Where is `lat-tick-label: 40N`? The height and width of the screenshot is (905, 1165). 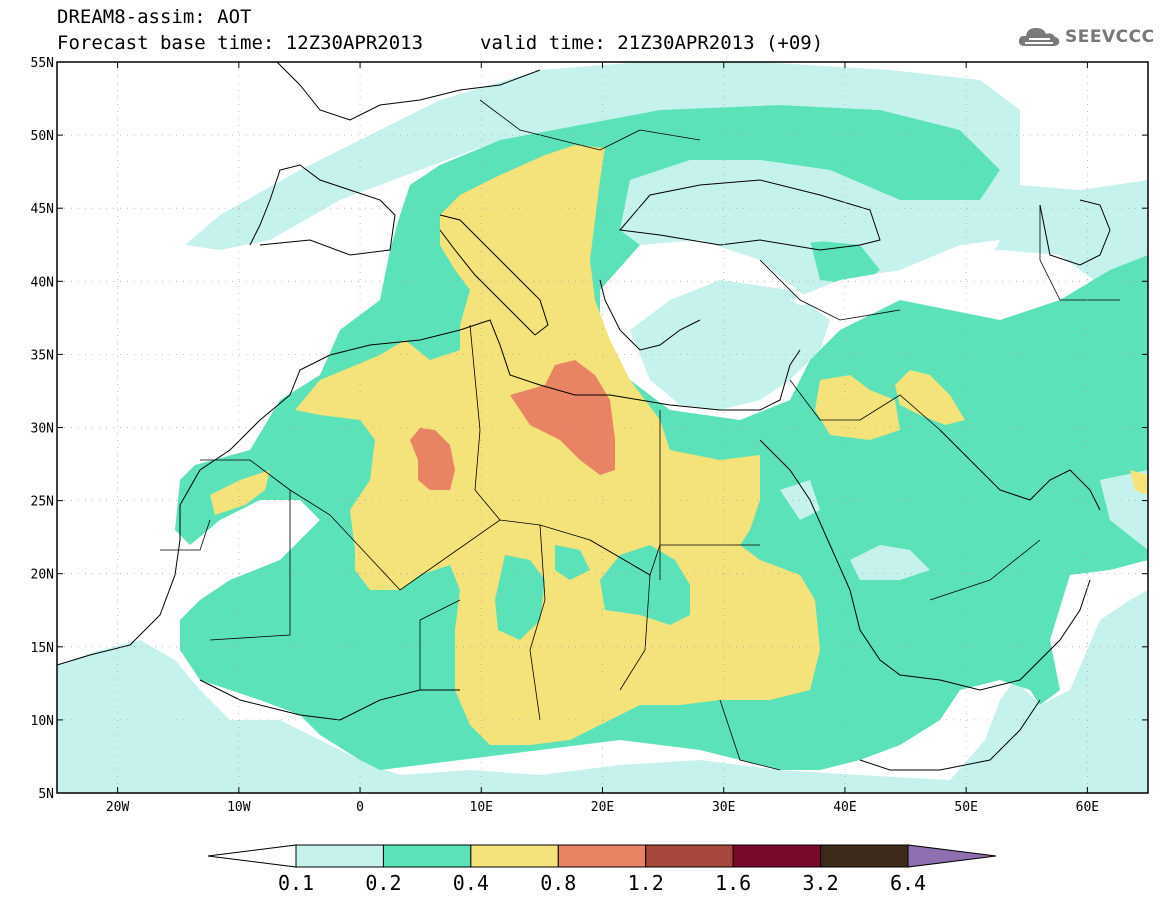 lat-tick-label: 40N is located at coordinates (42, 282).